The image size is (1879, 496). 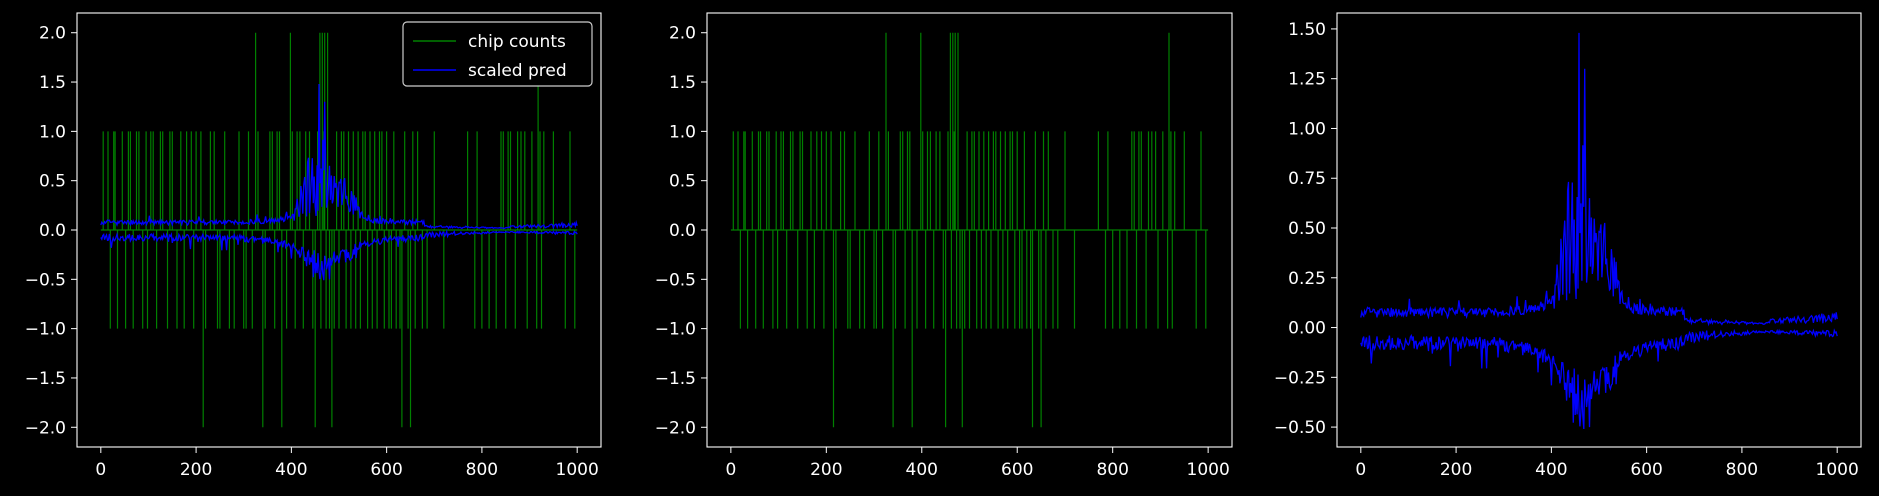 I want to click on legend-label-chip-counts: chip counts, so click(x=517, y=42).